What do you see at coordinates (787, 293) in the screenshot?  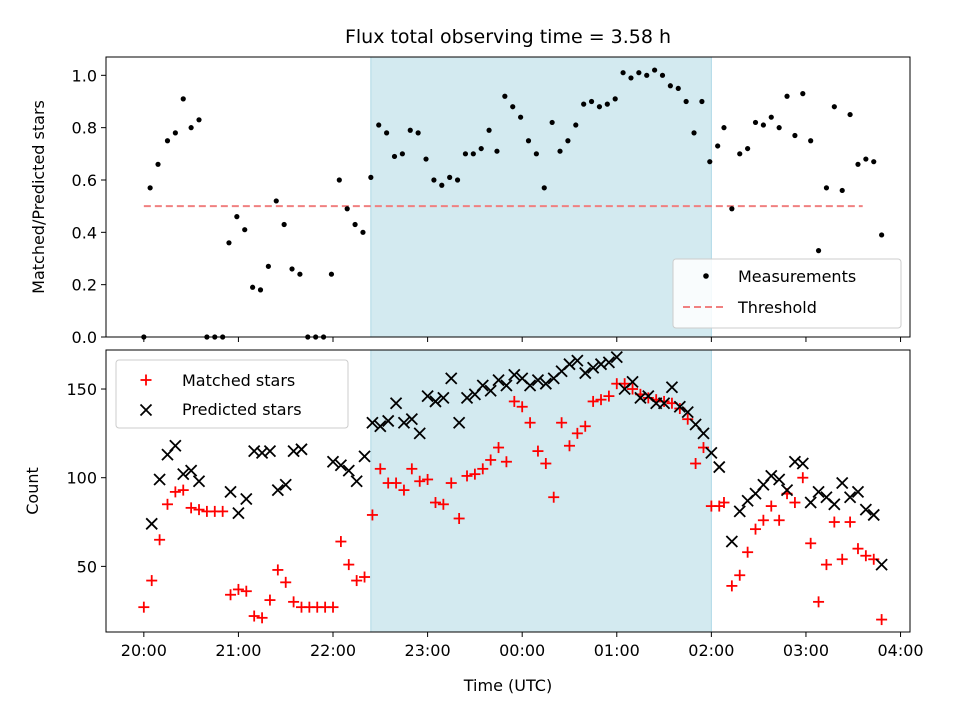 I see `ratio-legend: Measurements Threshold` at bounding box center [787, 293].